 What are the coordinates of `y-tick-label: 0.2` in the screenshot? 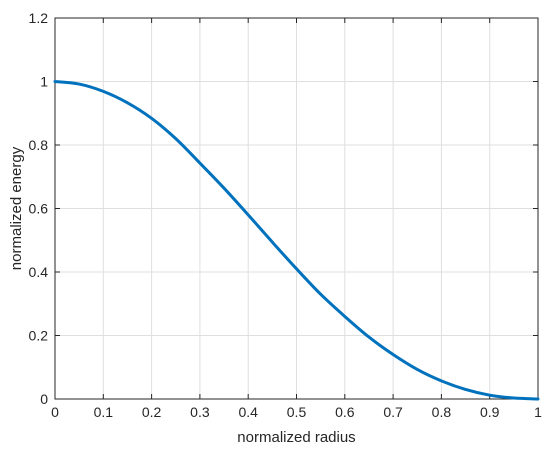 It's located at (39, 336).